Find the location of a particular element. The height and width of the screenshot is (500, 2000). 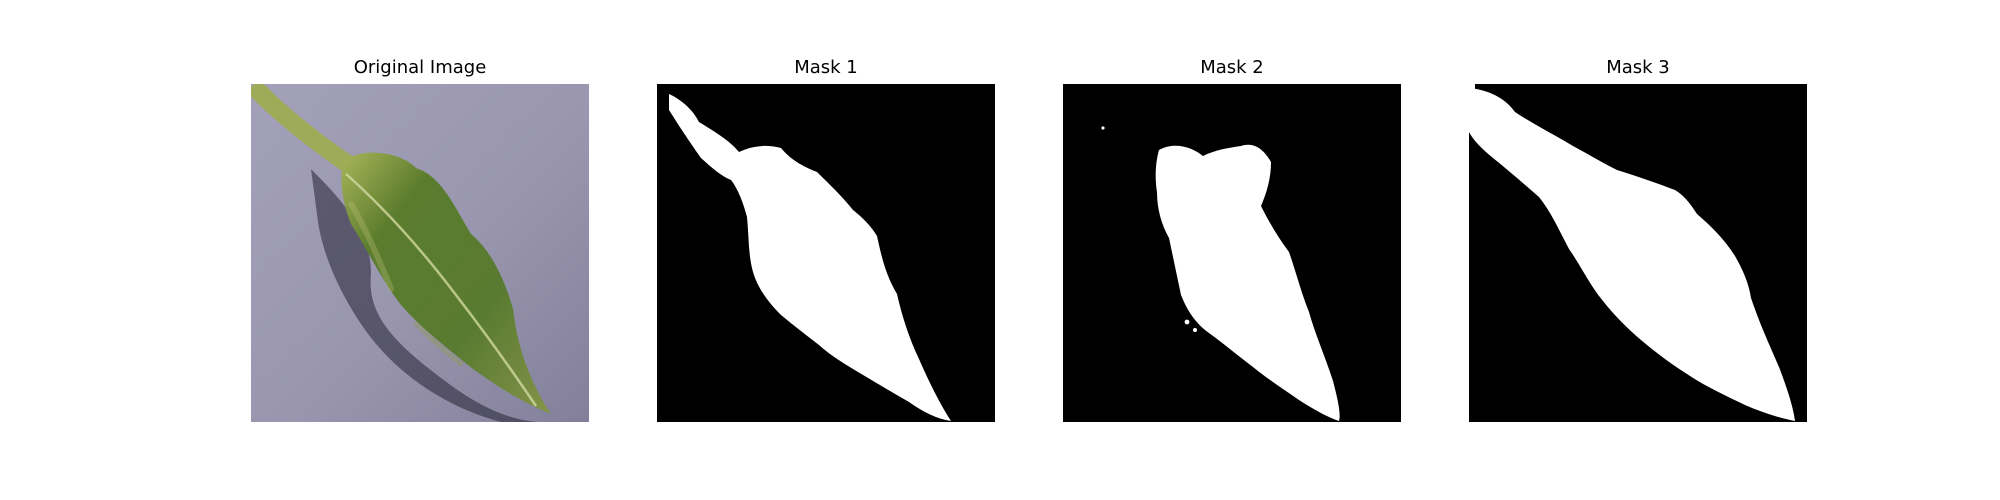

panel-title-original-image: Original Image is located at coordinates (420, 67).